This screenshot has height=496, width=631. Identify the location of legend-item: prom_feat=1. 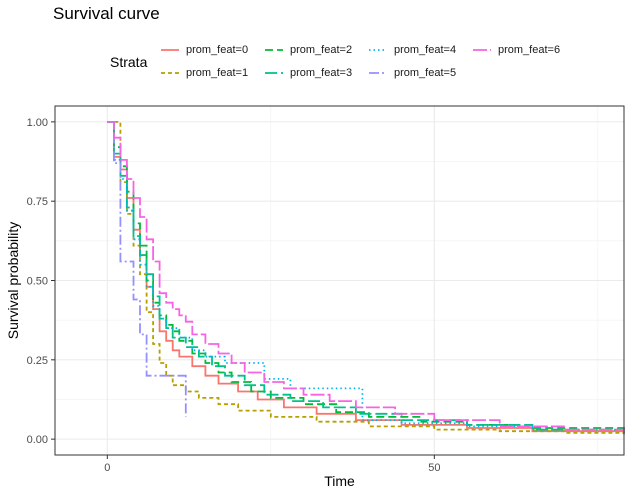
(204, 73).